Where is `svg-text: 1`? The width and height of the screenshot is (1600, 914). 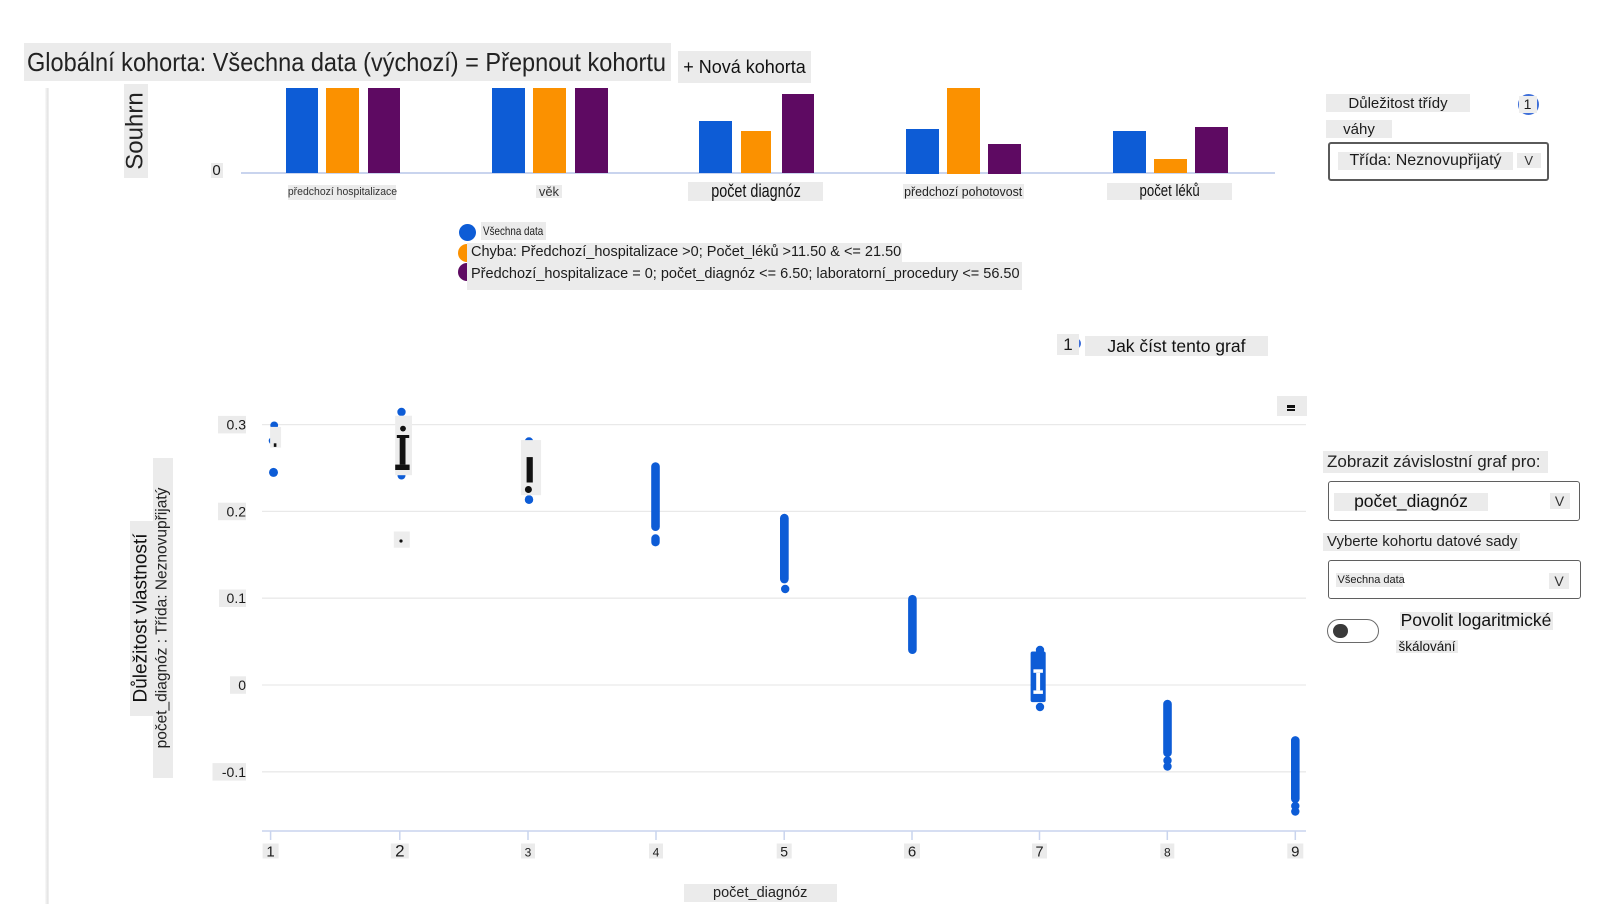
svg-text: 1 is located at coordinates (270, 852).